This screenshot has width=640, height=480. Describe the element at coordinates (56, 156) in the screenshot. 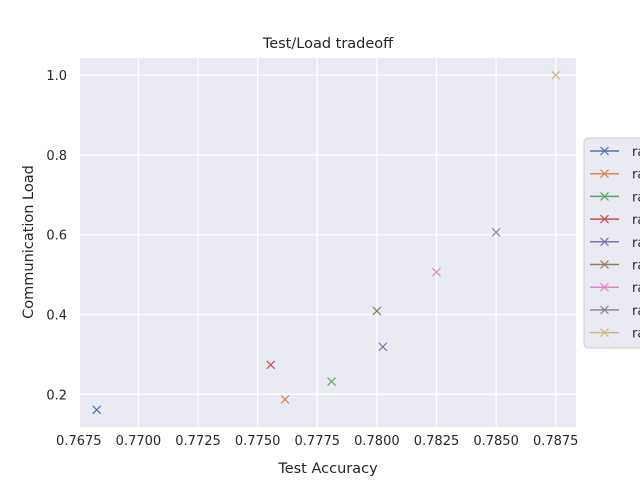

I see `y-tick-label: 0.8` at that location.